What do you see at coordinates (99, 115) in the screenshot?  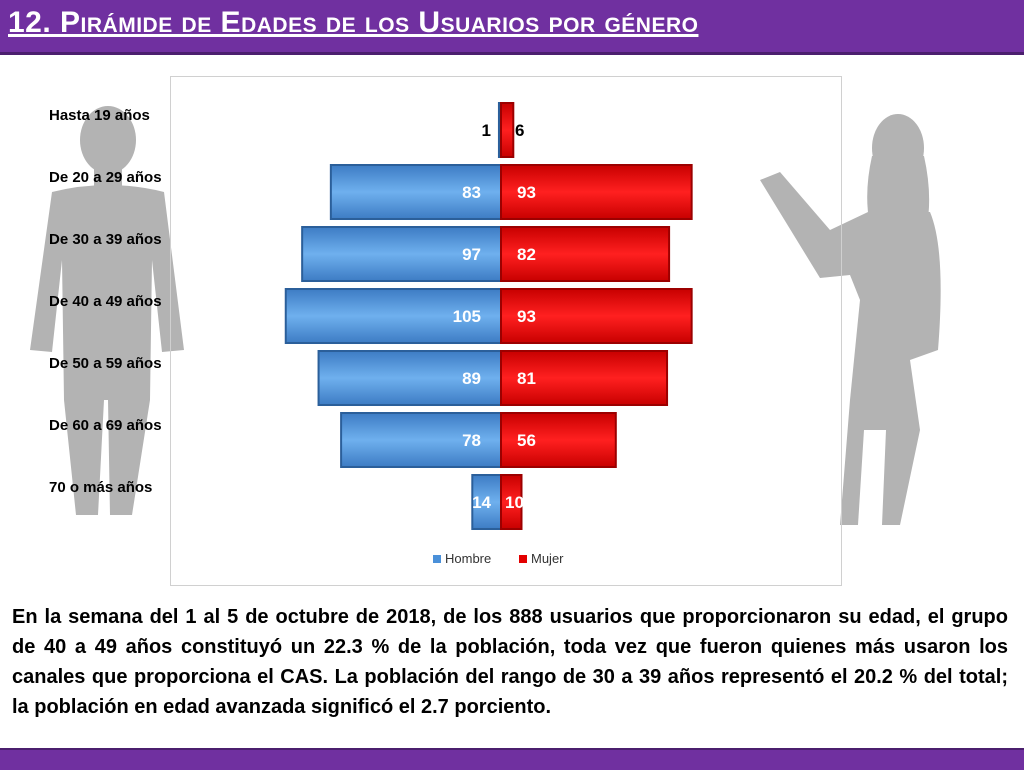 I see `category-label: Hasta 19 años` at bounding box center [99, 115].